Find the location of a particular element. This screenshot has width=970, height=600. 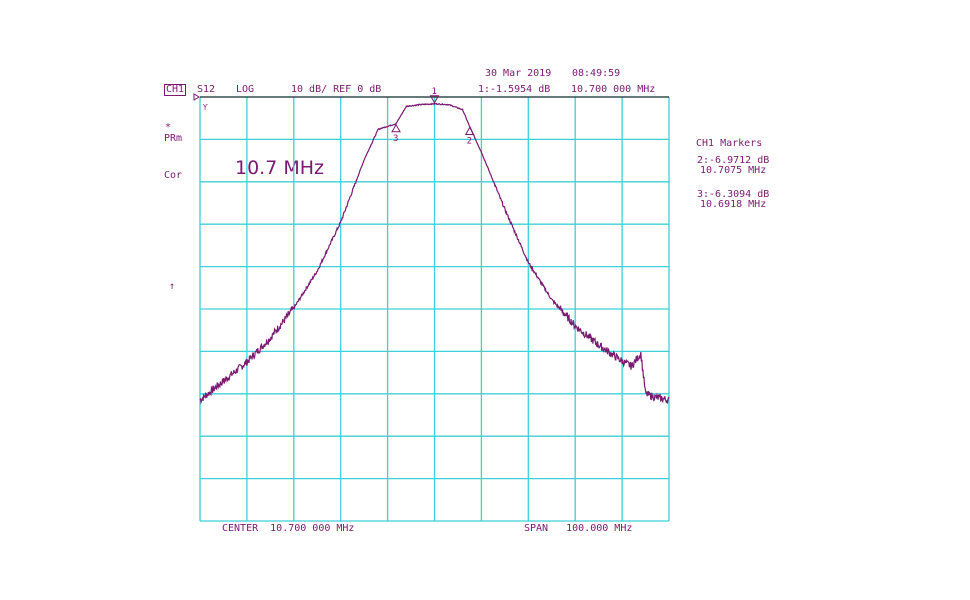

marker-2-triangle is located at coordinates (469, 131).